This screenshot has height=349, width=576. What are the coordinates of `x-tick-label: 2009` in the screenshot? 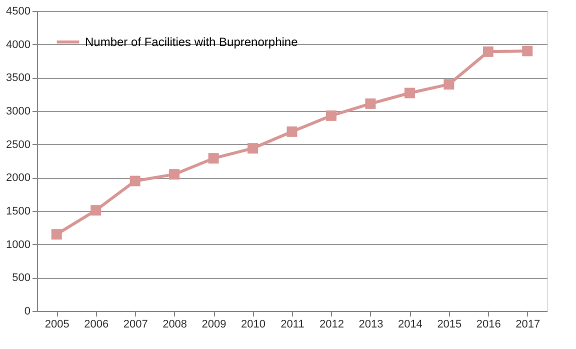 It's located at (214, 324).